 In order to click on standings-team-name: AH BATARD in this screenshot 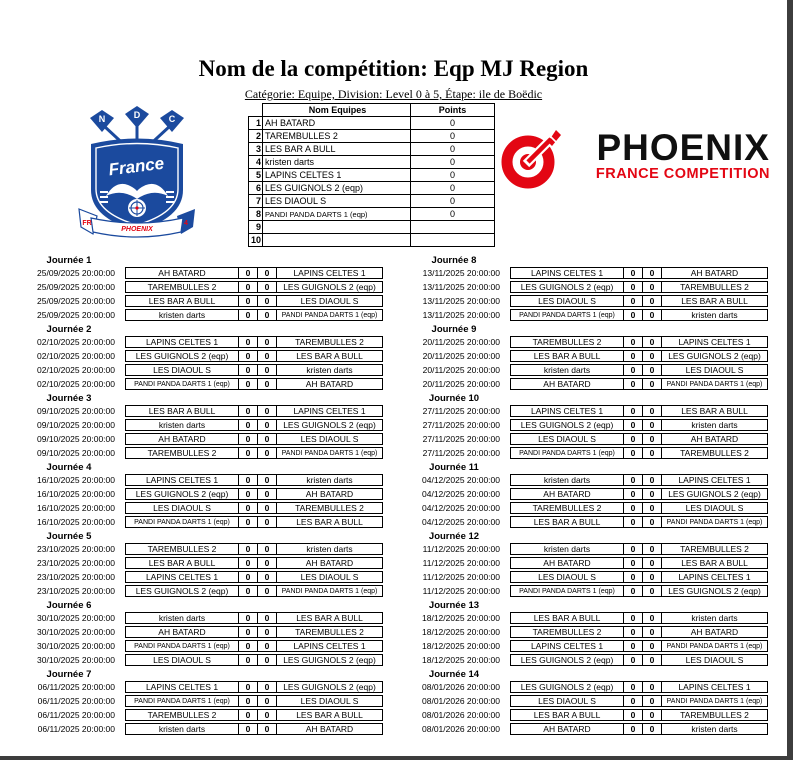, I will do `click(336, 123)`.